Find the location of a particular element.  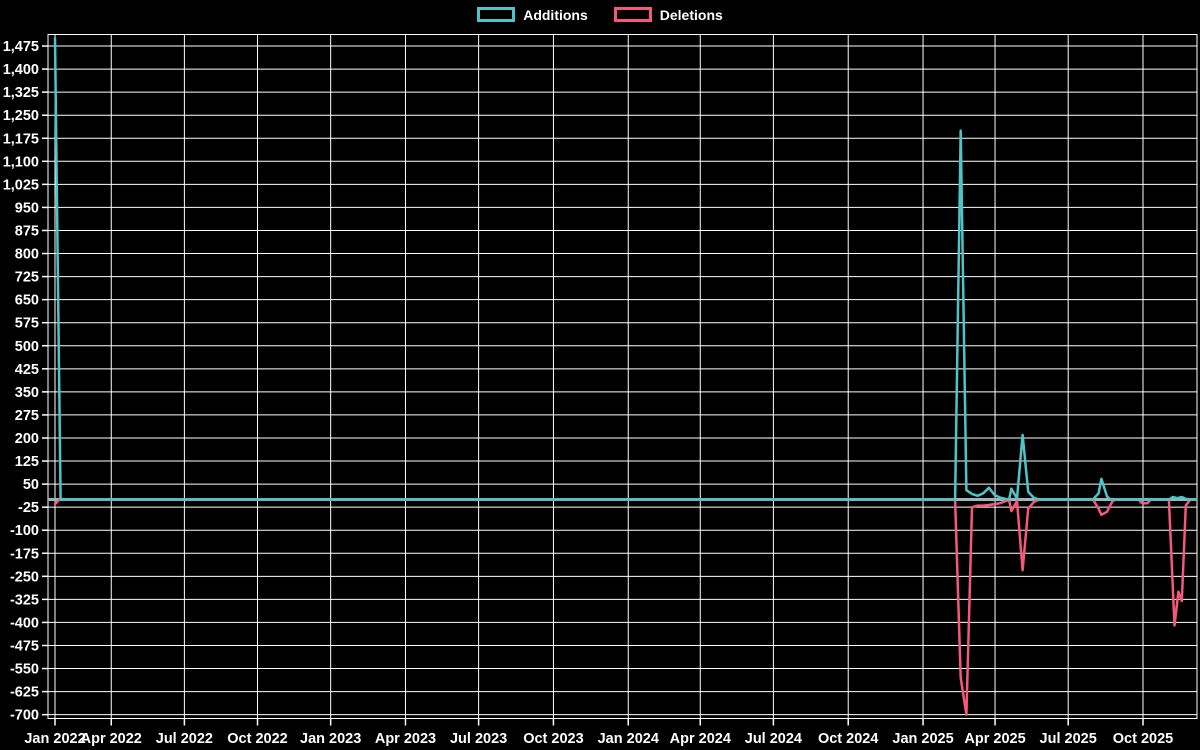

y-axis-tick-label: 200 is located at coordinates (27, 439).